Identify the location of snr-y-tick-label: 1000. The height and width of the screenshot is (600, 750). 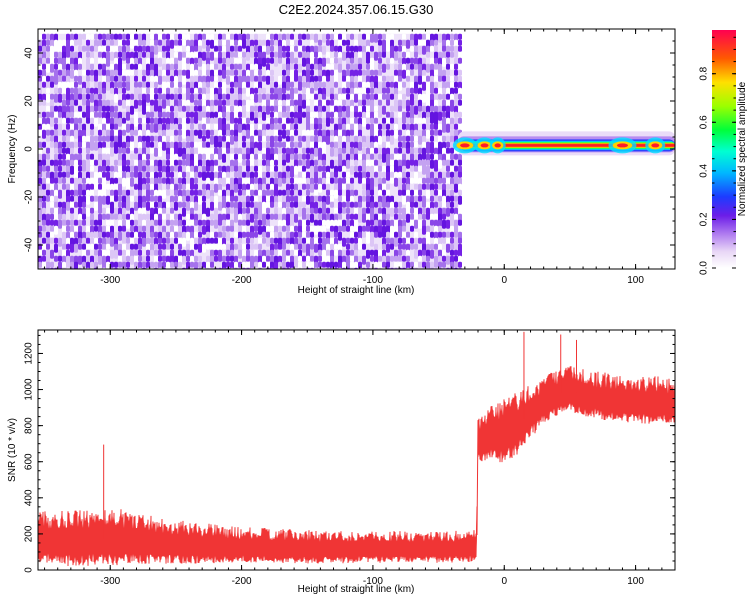
(29, 389).